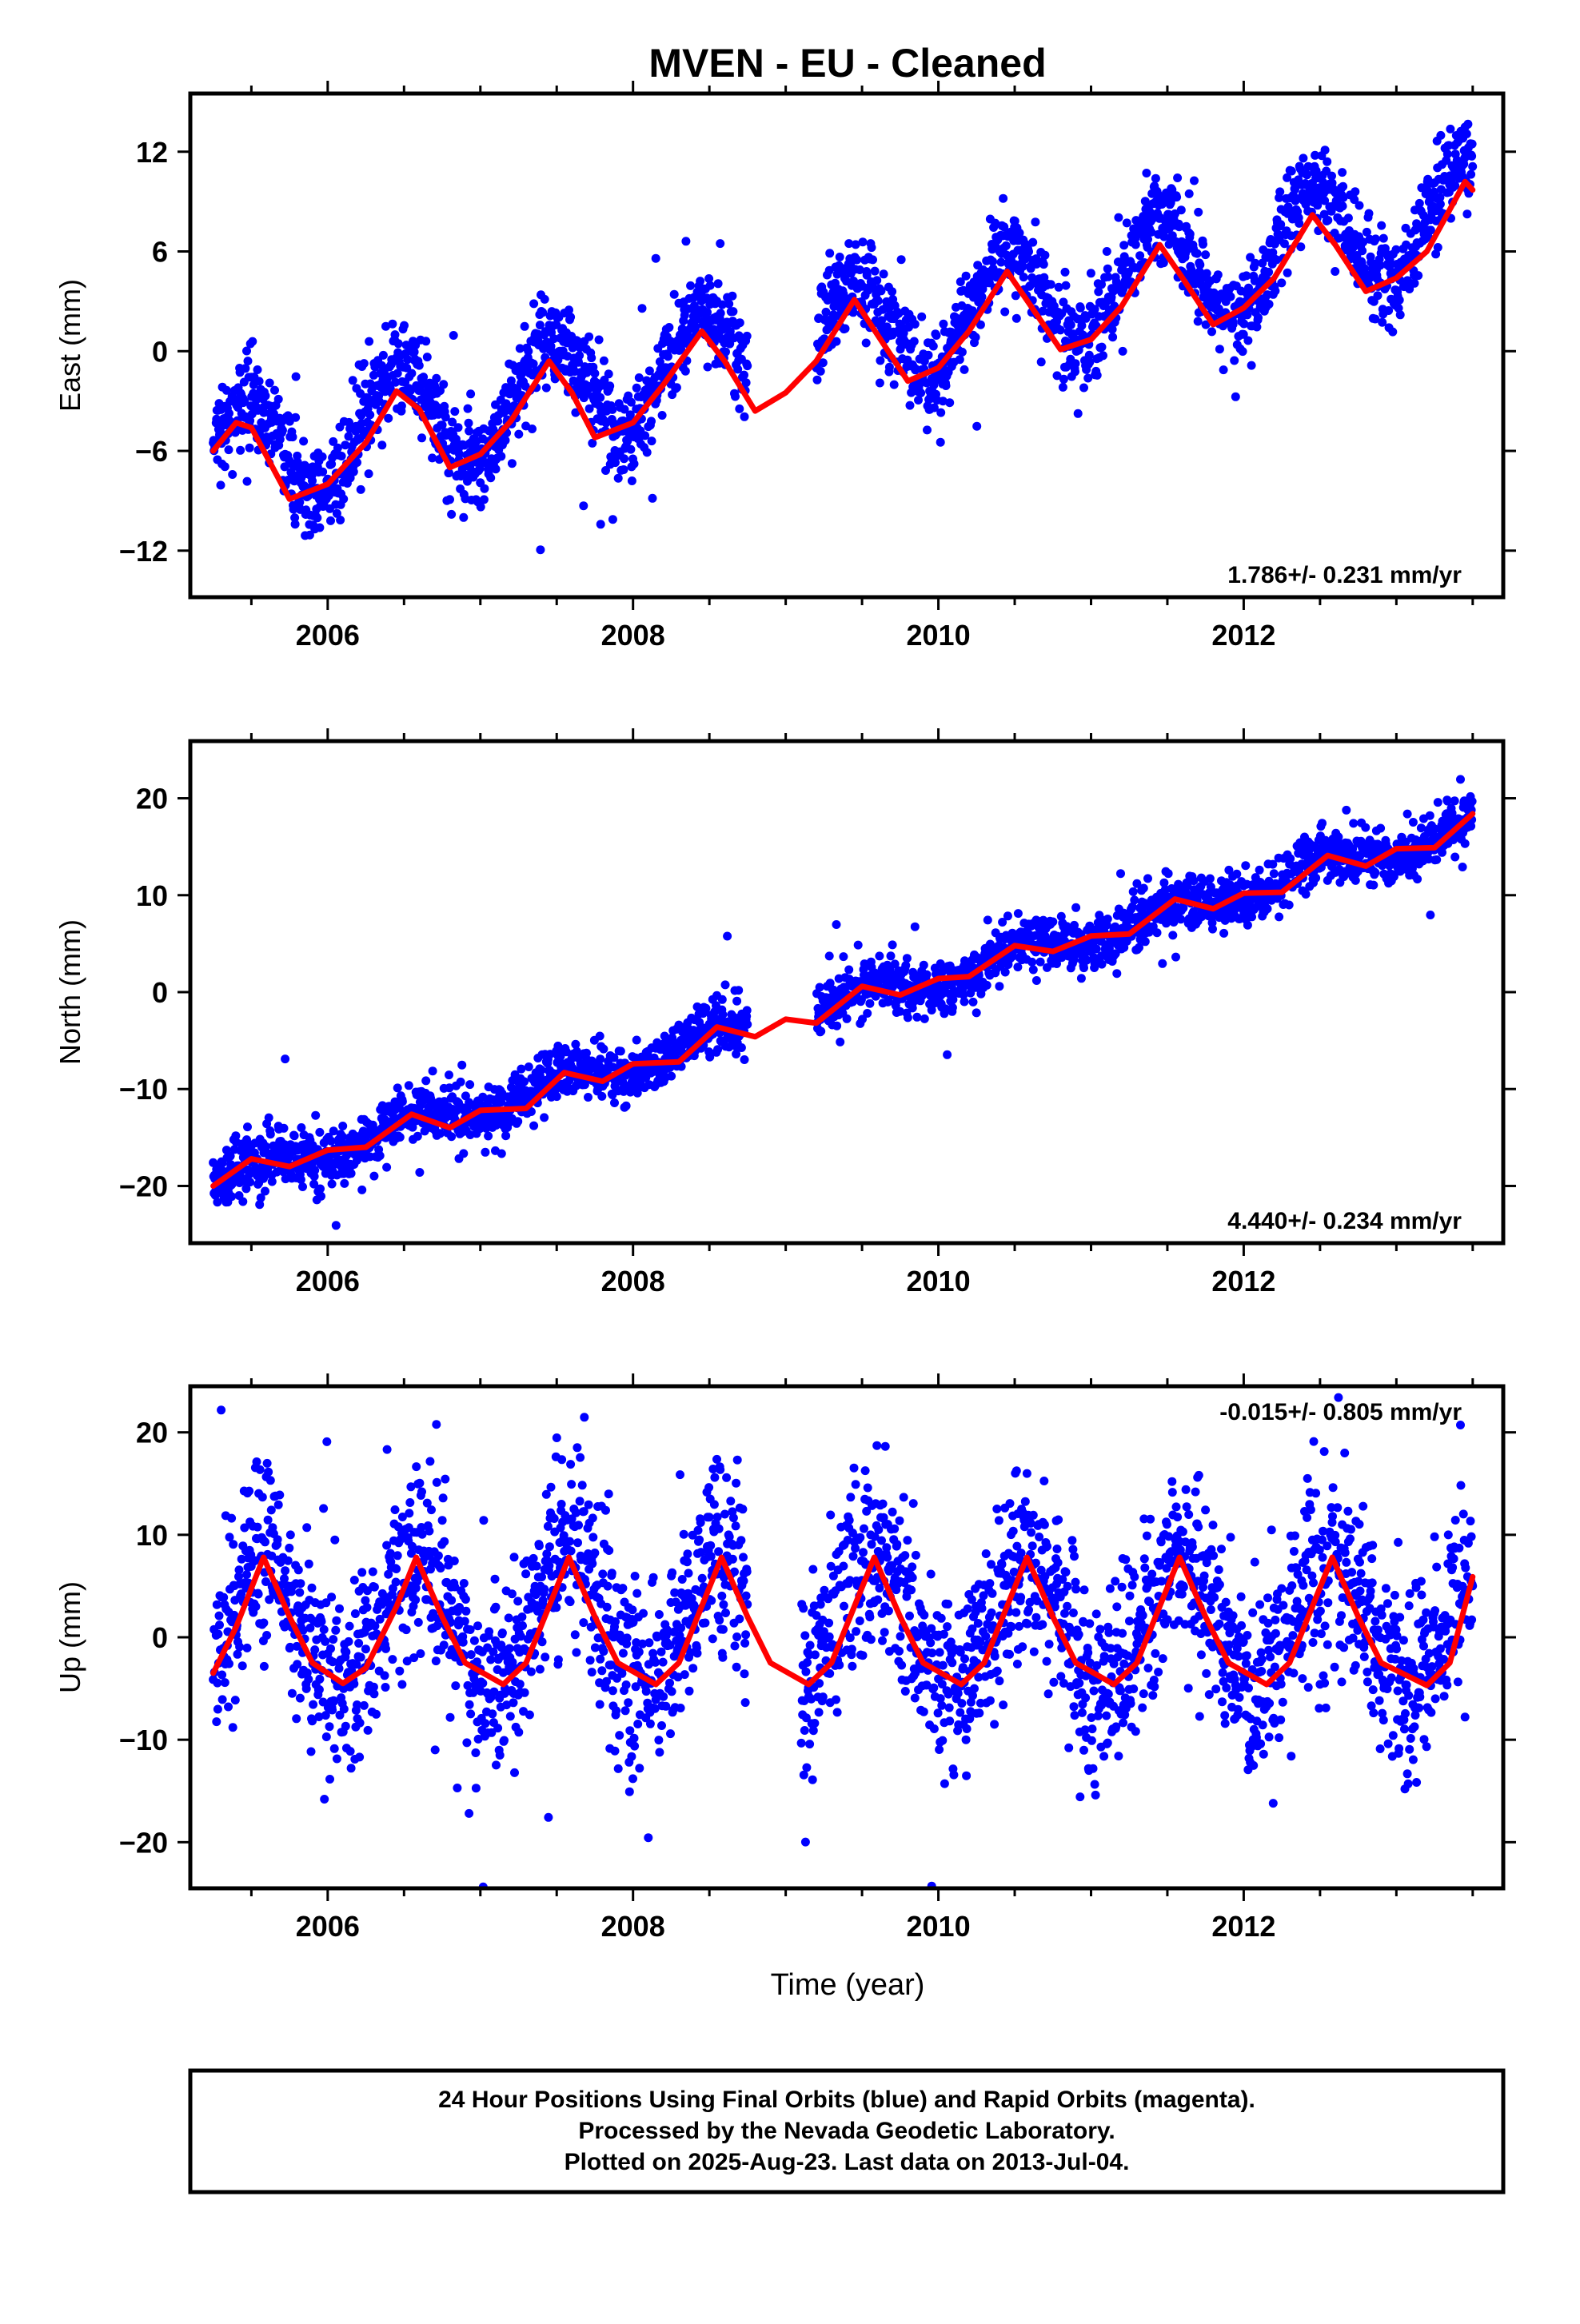 Image resolution: width=1580 pixels, height=2324 pixels. Describe the element at coordinates (939, 635) in the screenshot. I see `x-tick-label: 2010` at that location.